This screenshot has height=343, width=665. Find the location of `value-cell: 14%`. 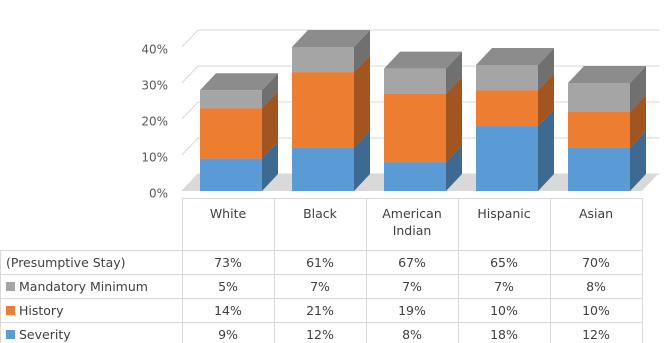

value-cell: 14% is located at coordinates (228, 310).